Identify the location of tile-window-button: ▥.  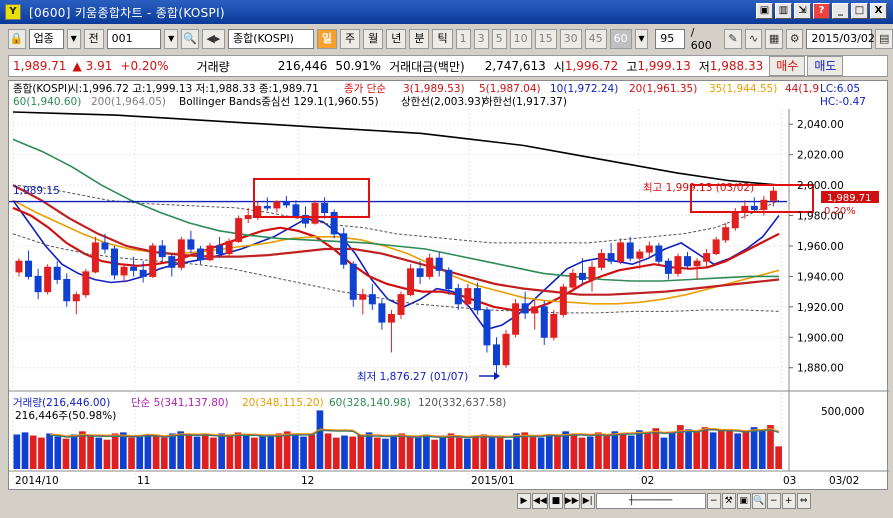
(783, 11).